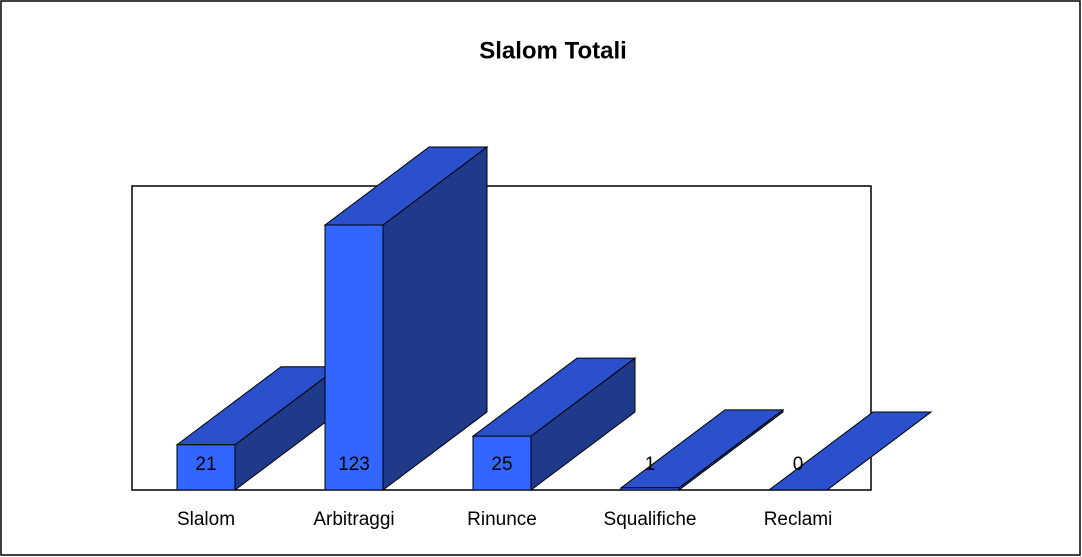 This screenshot has height=557, width=1082. What do you see at coordinates (798, 519) in the screenshot?
I see `x-tick-label: Reclami` at bounding box center [798, 519].